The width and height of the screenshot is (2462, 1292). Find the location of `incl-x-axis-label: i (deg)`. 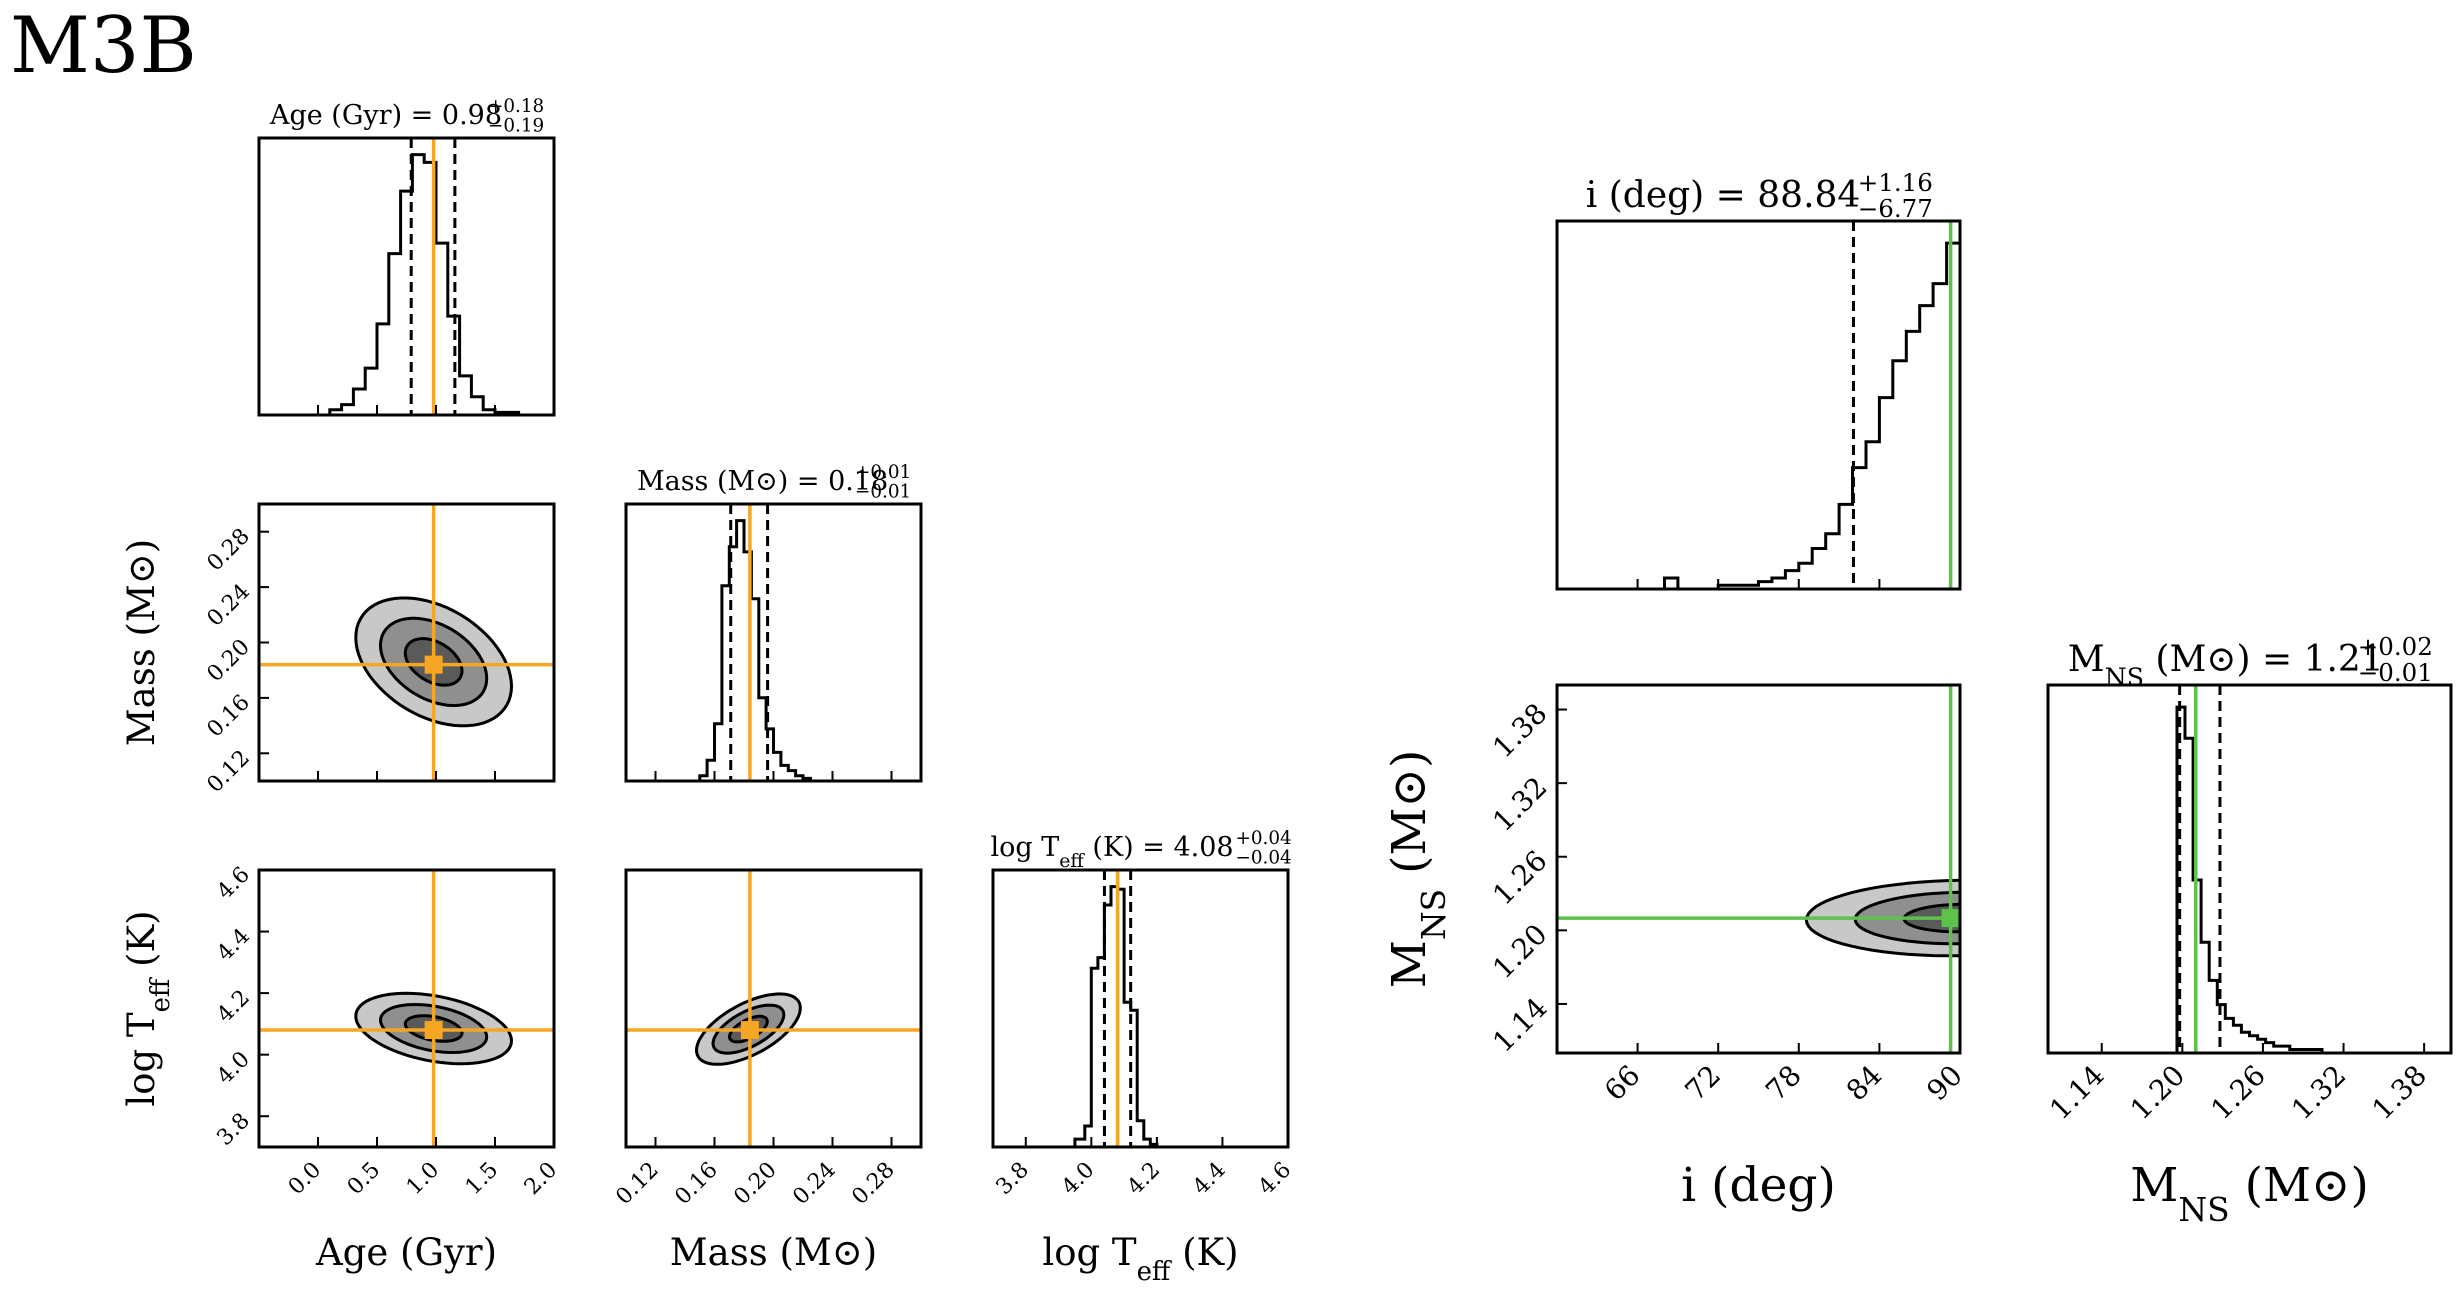

incl-x-axis-label: i (deg) is located at coordinates (1758, 1185).